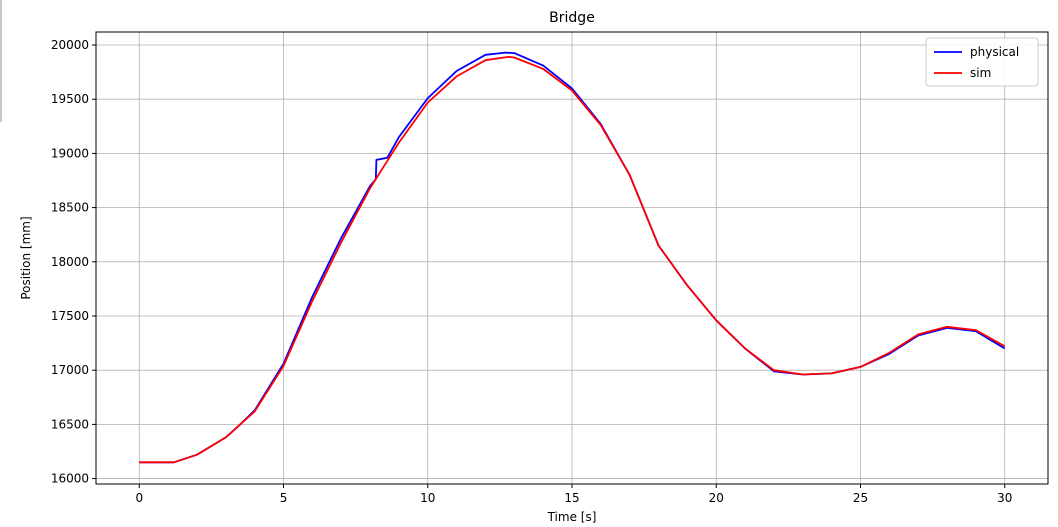 Image resolution: width=1058 pixels, height=527 pixels. I want to click on x-axis-ticks: 0 5 10 15 20 25 30, so click(573, 494).